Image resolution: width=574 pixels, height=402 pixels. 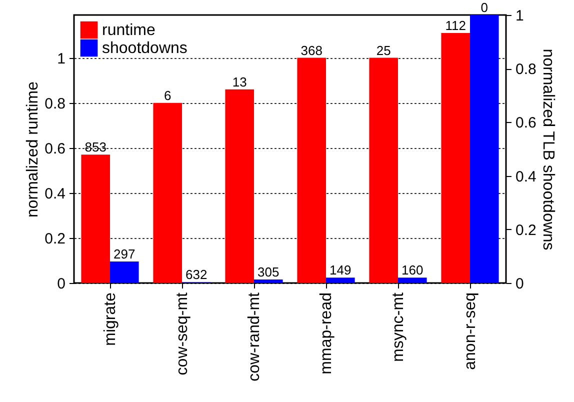 What do you see at coordinates (547, 149) in the screenshot?
I see `y2-axis-title: normalized TLB shootdowns` at bounding box center [547, 149].